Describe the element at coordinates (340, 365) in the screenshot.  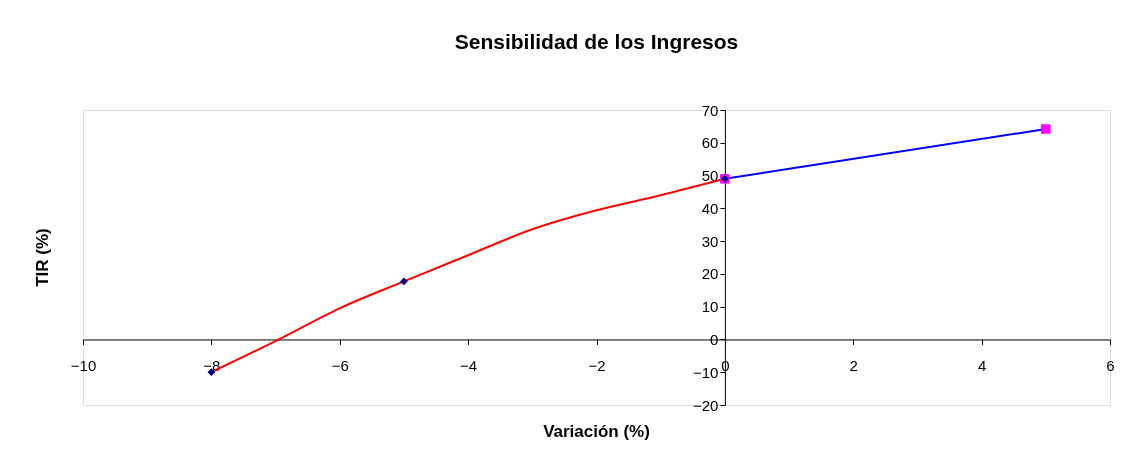
I see `x-tick-label: −6` at that location.